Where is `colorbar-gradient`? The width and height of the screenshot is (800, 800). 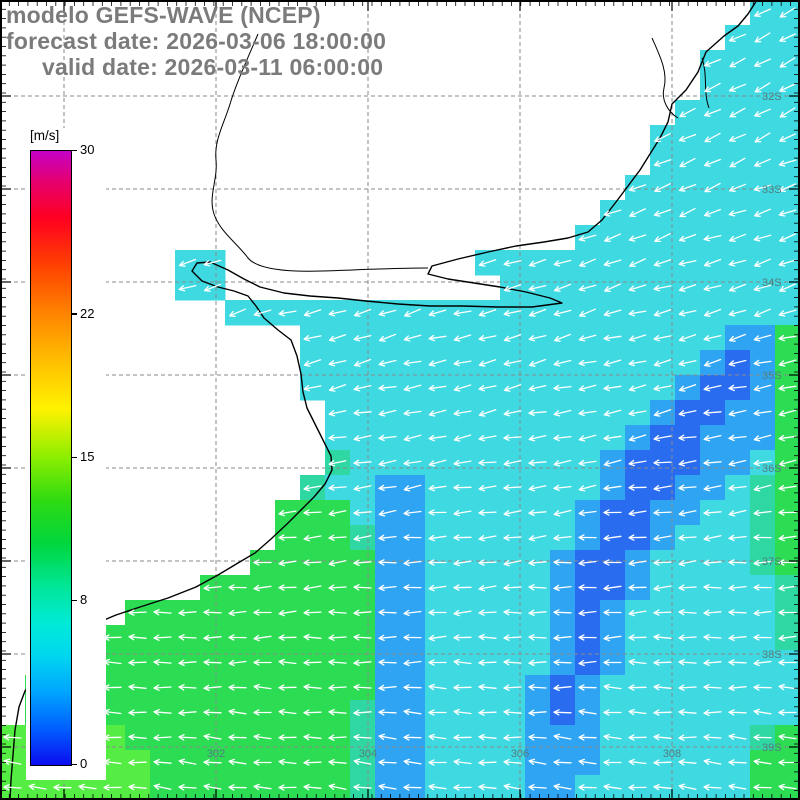 colorbar-gradient is located at coordinates (51, 458).